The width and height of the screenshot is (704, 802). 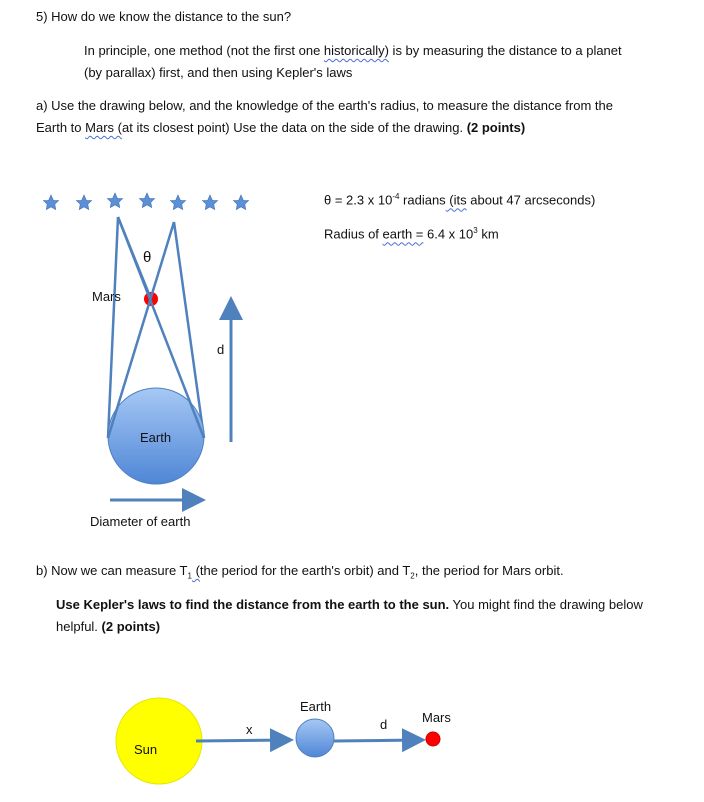 I want to click on text: about 47 arcseconds), so click(x=531, y=200).